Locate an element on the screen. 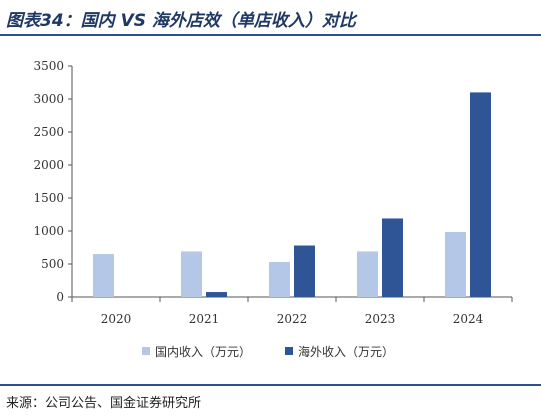  bar-overseas-2023 is located at coordinates (392, 257).